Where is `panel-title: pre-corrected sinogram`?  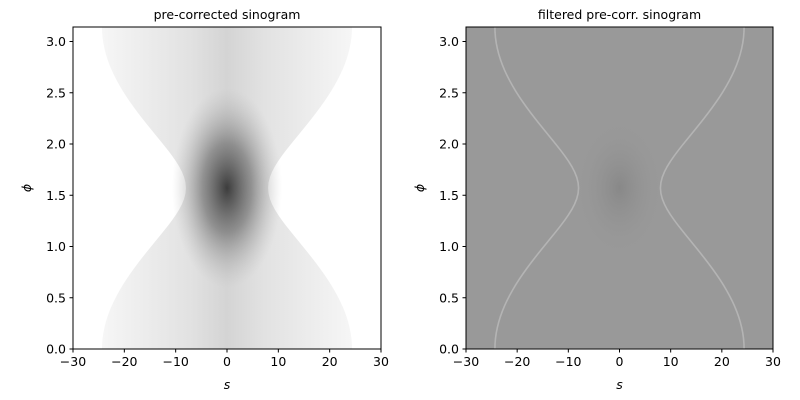 panel-title: pre-corrected sinogram is located at coordinates (227, 14).